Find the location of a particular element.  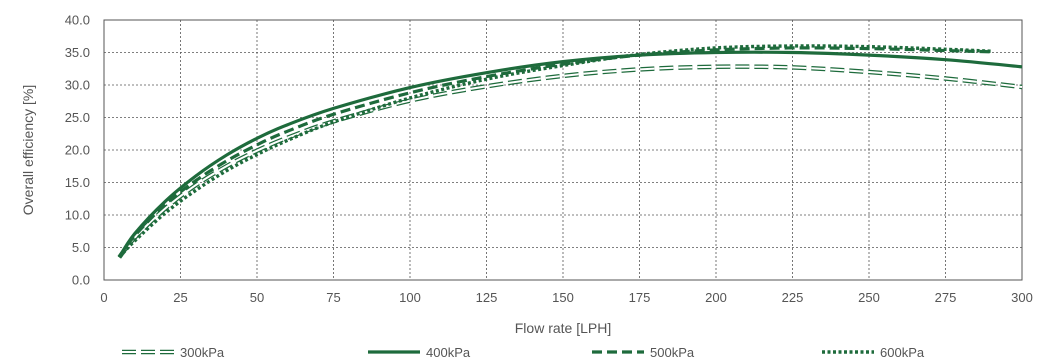

x-tick-labels: 0 25 50 75 100 125 150 175 200 225 250 275 300 is located at coordinates (566, 297).